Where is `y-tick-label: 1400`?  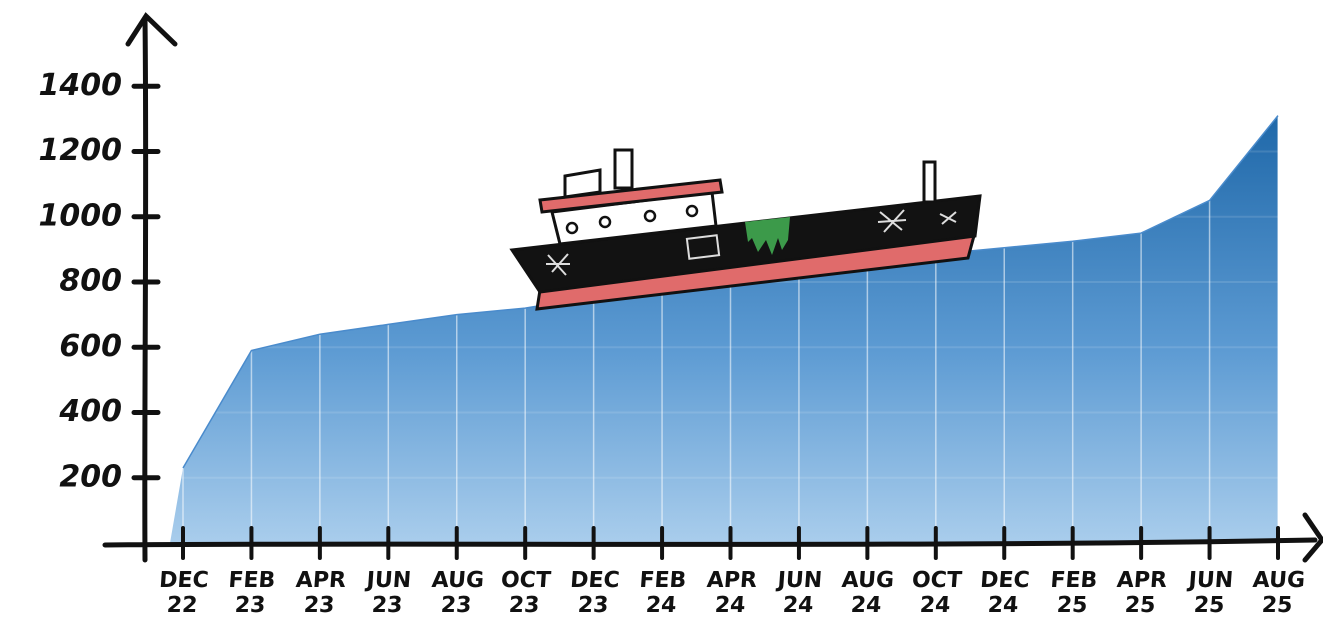
y-tick-label: 1400 is located at coordinates (81, 85).